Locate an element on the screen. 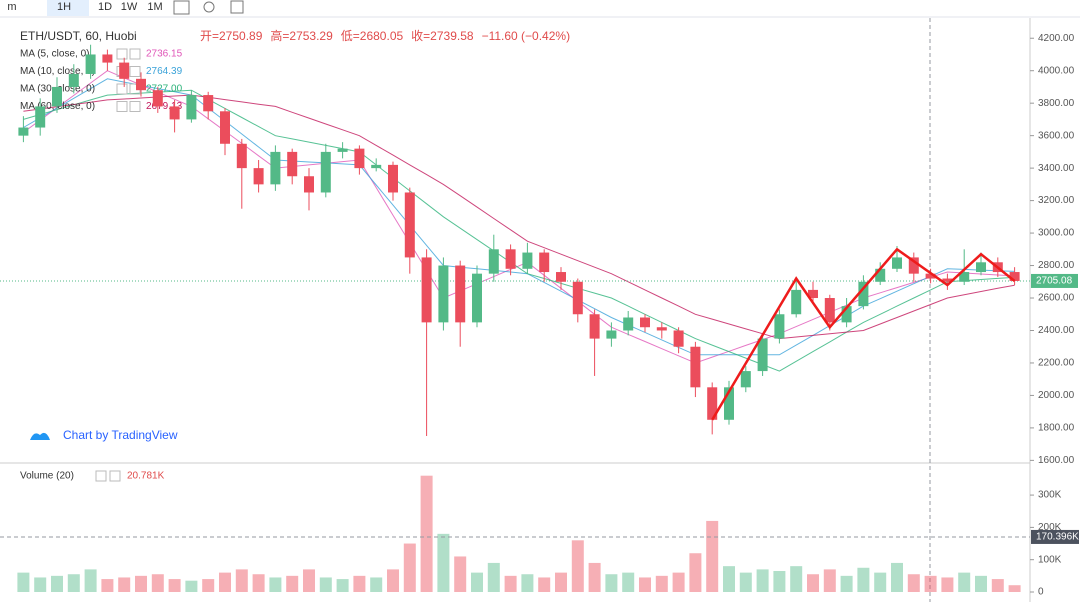 This screenshot has width=1080, height=607. zigzag-drawing is located at coordinates (863, 334).